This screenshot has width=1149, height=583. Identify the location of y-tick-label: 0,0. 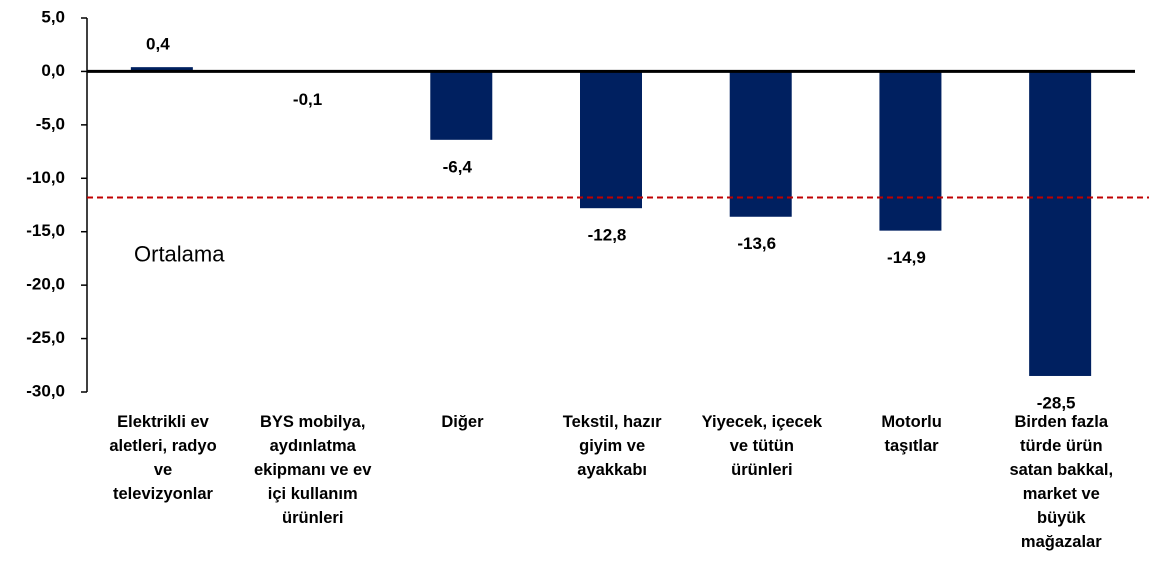
(53, 70).